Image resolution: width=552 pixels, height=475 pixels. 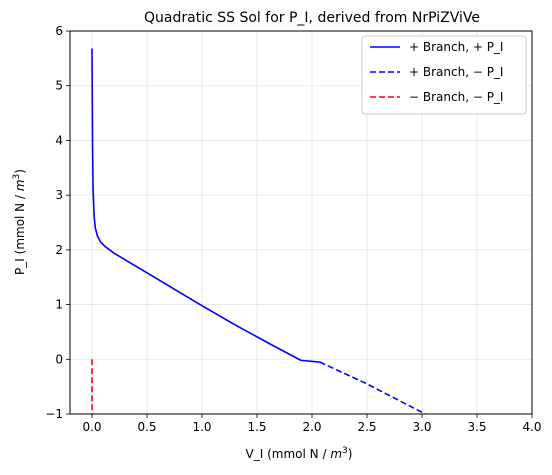 What do you see at coordinates (421, 427) in the screenshot?
I see `x-tick-label: 3.0` at bounding box center [421, 427].